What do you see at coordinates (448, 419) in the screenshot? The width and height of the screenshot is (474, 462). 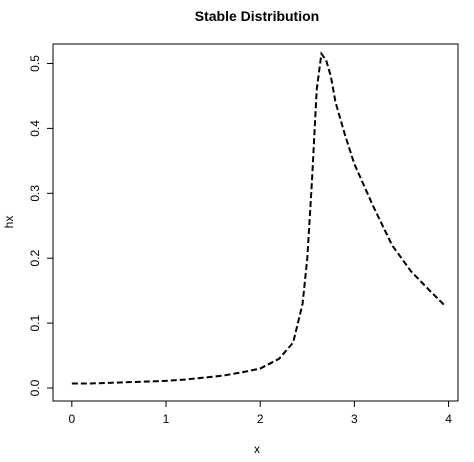 I see `x-tick-label: 4` at bounding box center [448, 419].